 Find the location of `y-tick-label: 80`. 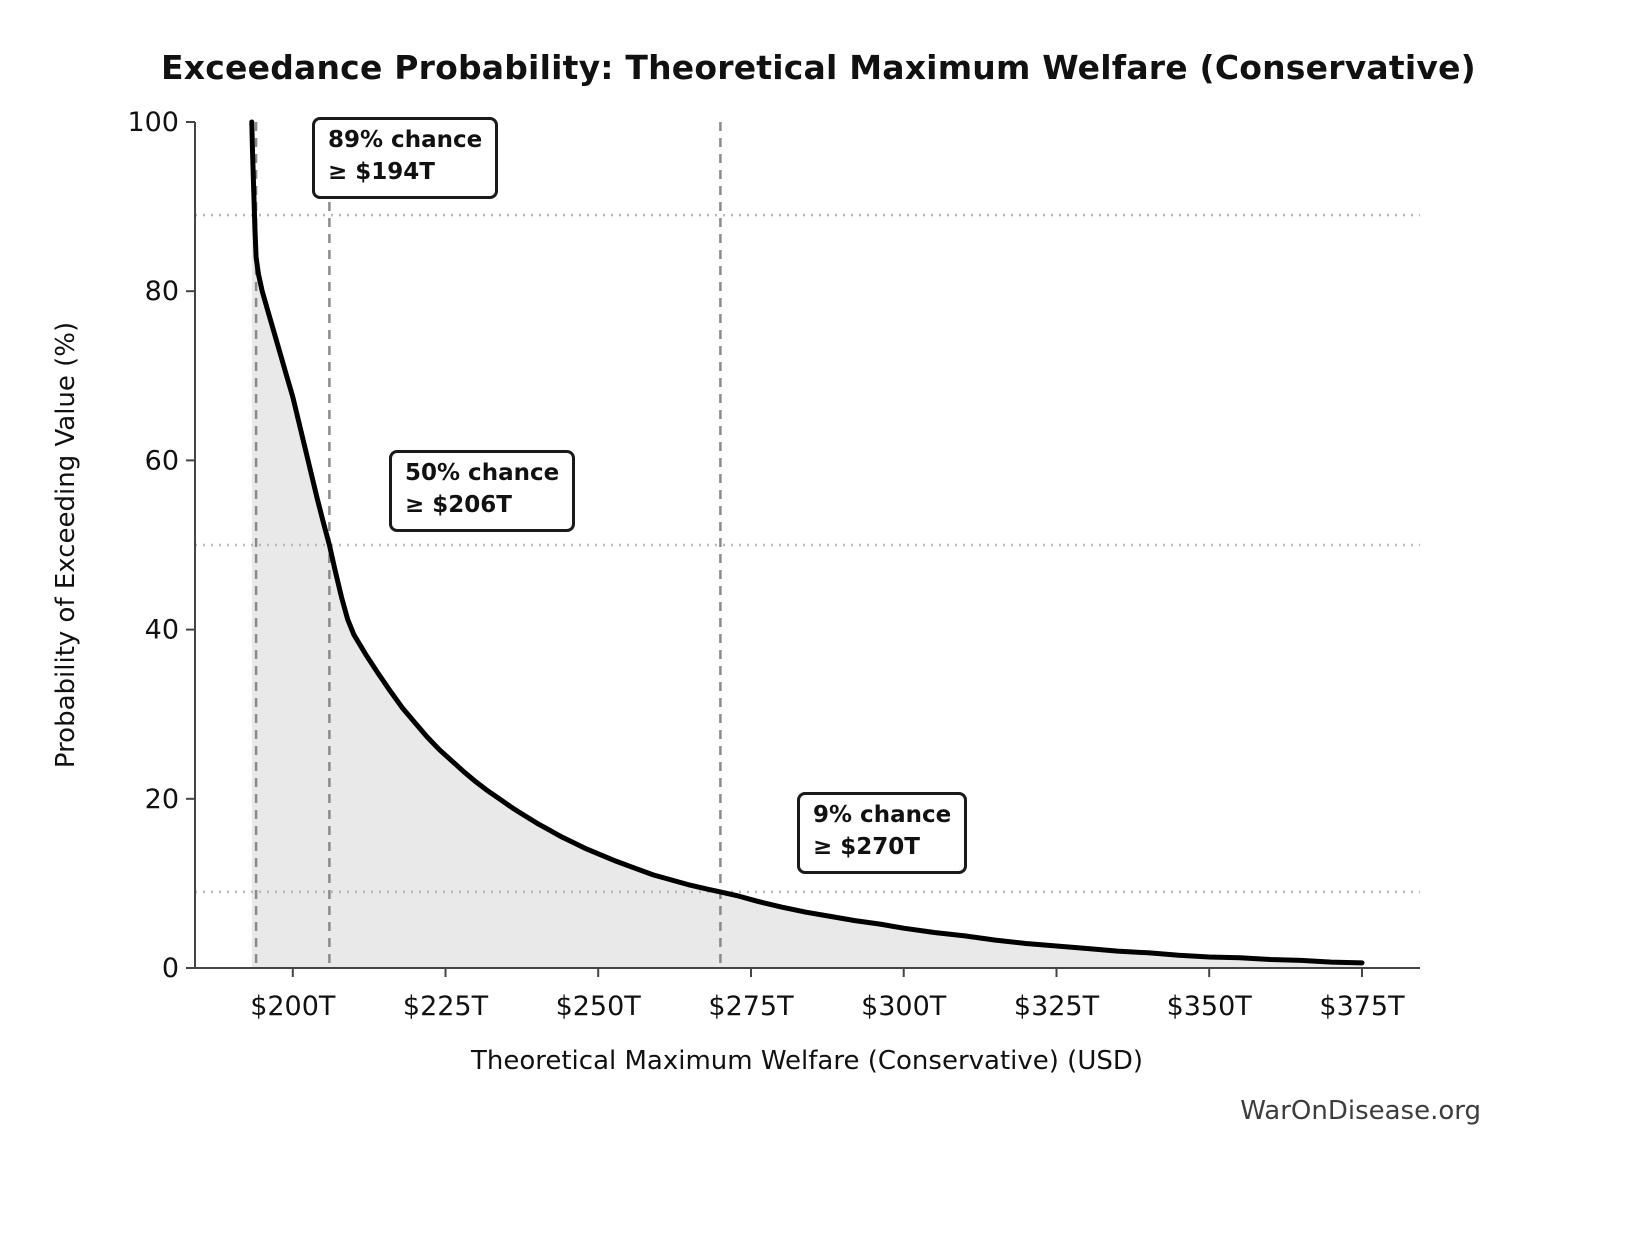

y-tick-label: 80 is located at coordinates (162, 291).